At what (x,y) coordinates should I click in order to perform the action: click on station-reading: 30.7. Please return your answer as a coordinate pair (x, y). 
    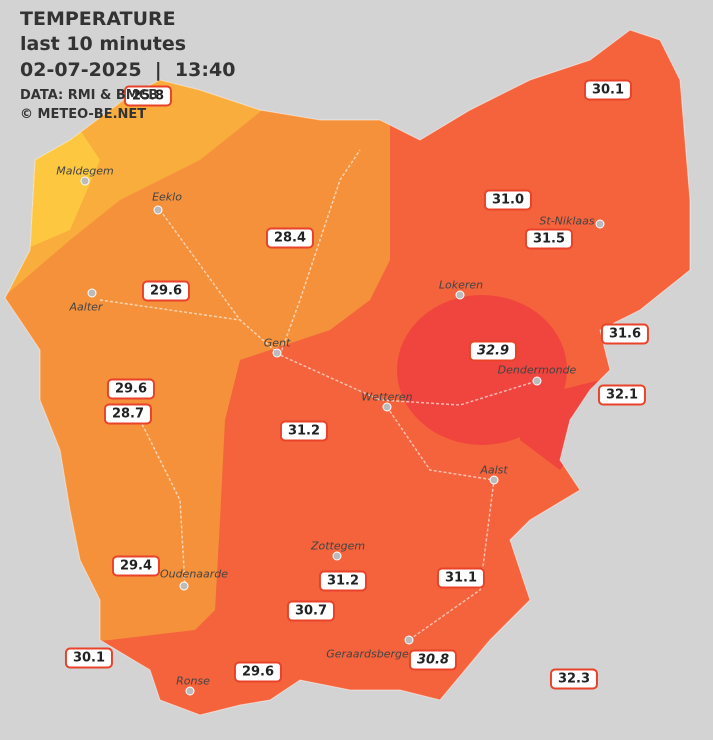
    Looking at the image, I should click on (311, 611).